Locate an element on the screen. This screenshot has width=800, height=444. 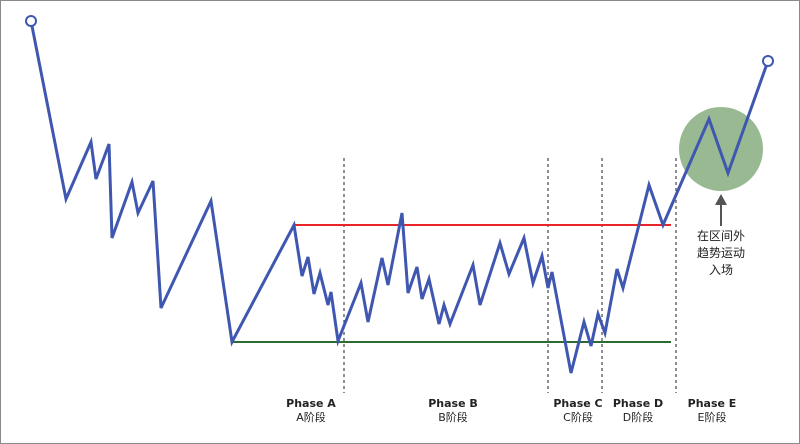
phase-a-label: Phase A A阶段 is located at coordinates (311, 411).